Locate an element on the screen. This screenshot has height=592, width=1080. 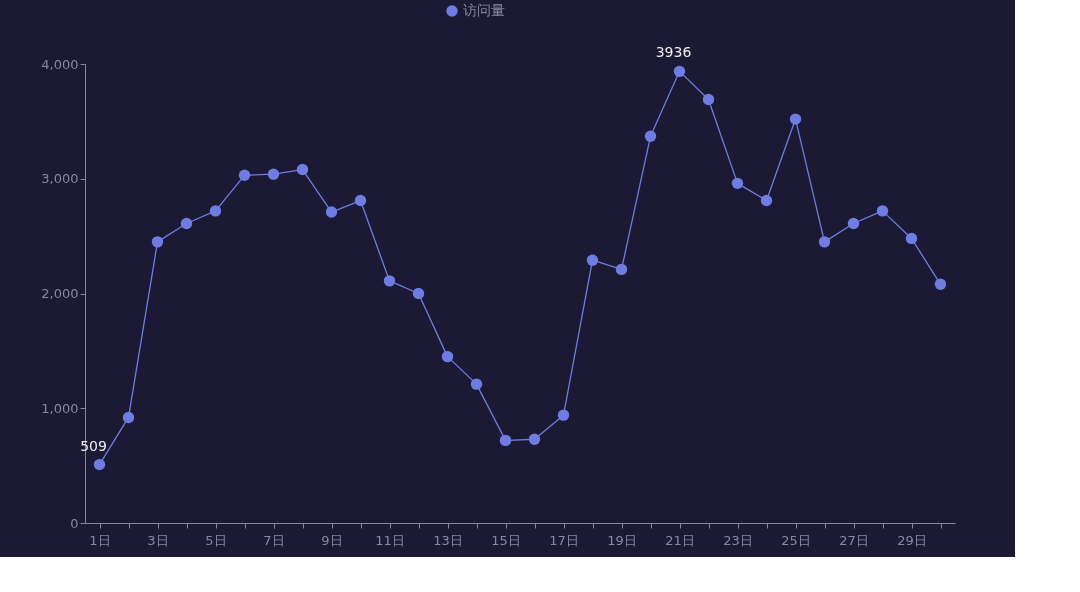
x-tick-label: 25日 is located at coordinates (796, 540).